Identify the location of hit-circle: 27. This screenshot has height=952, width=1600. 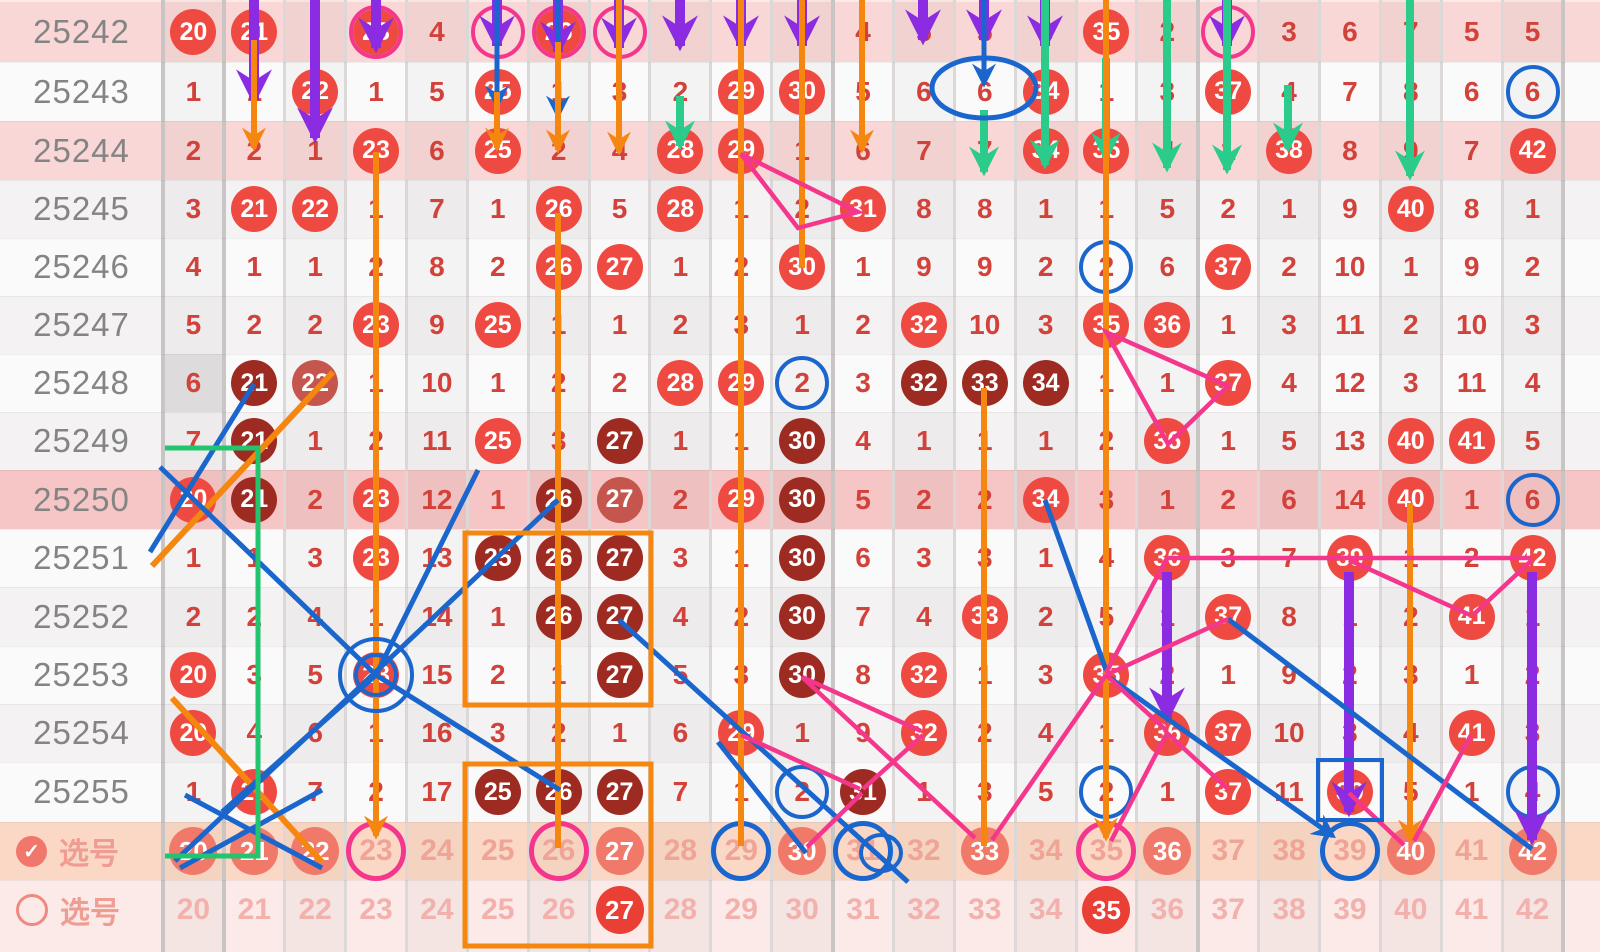
(619, 558).